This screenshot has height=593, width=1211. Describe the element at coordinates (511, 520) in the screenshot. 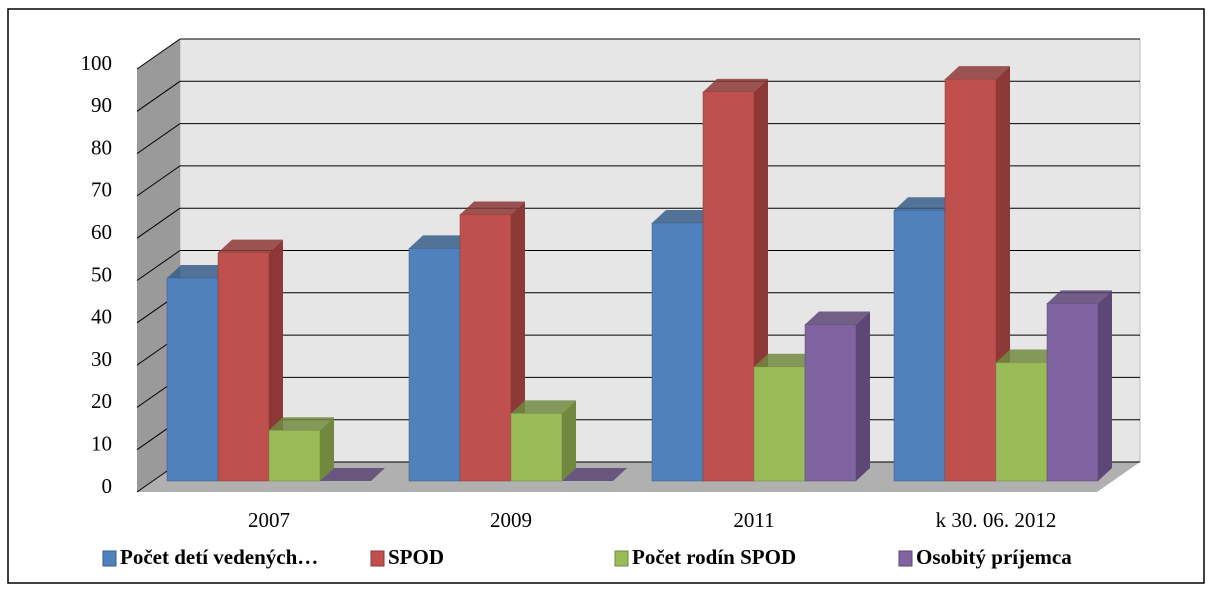

I see `x-tick-label: 2009` at that location.